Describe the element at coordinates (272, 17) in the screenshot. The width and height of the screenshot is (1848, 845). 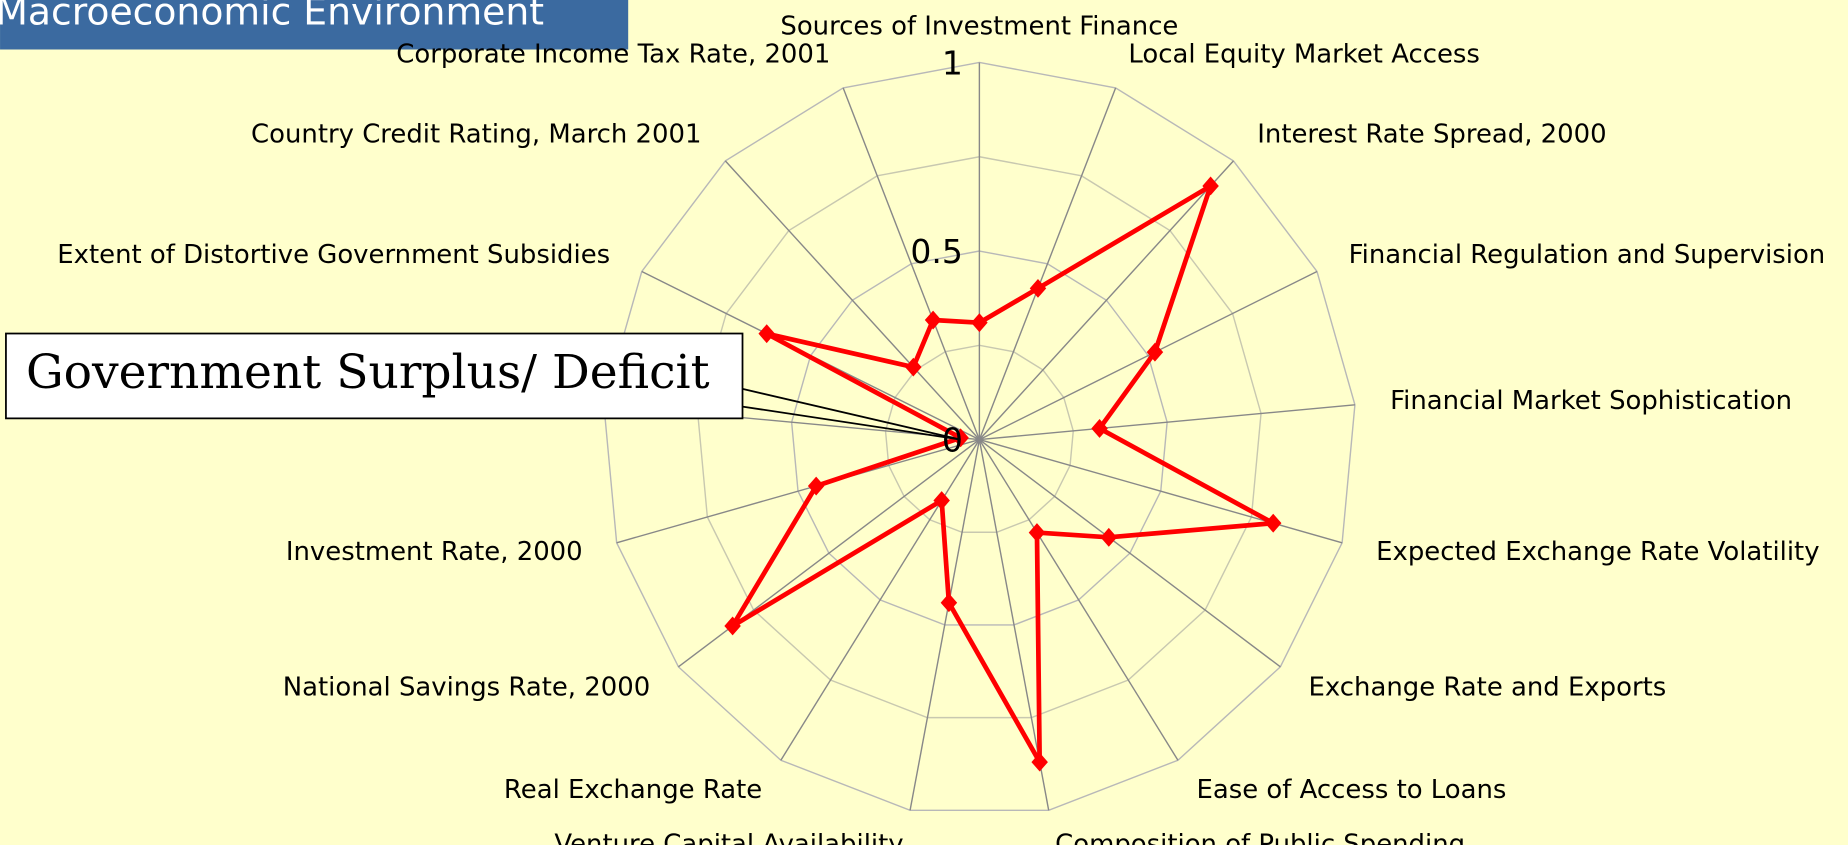
I see `chart-title: Macroeconomic Environment` at that location.